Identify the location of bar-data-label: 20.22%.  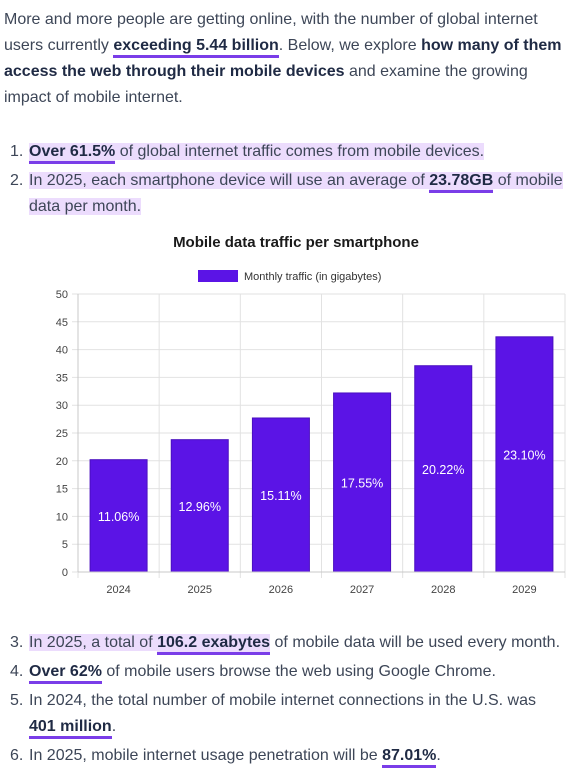
(443, 470).